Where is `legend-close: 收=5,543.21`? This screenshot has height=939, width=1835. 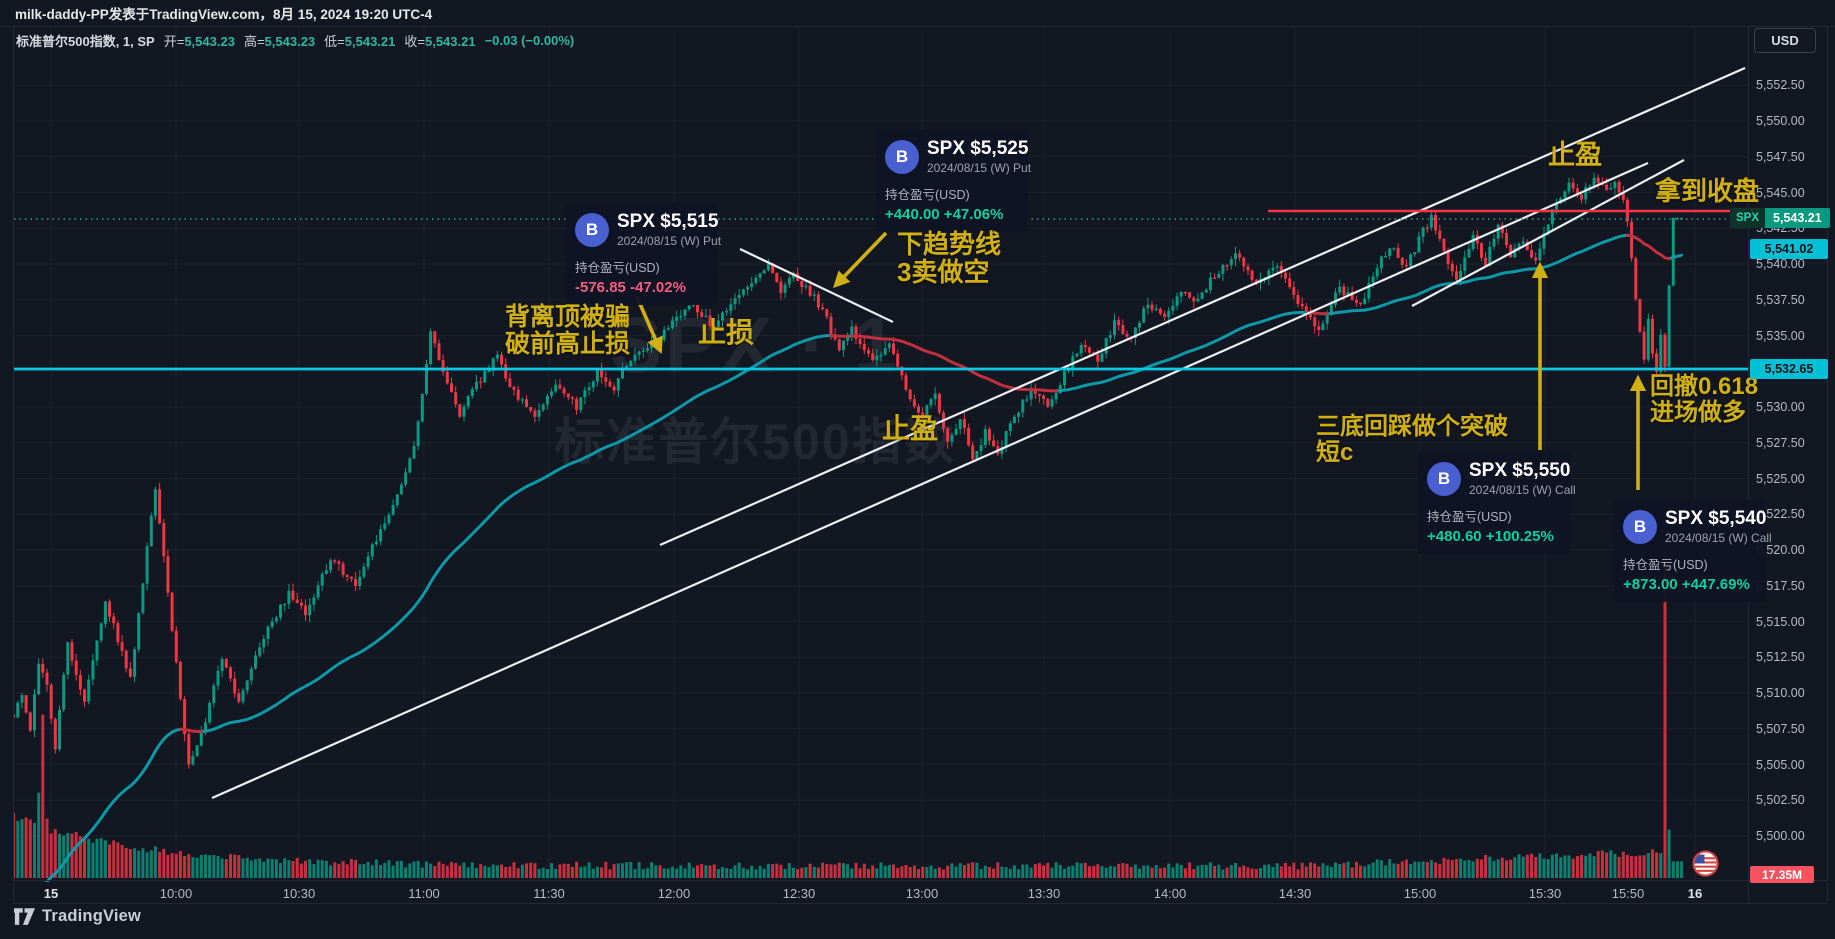
legend-close: 收=5,543.21 is located at coordinates (440, 41).